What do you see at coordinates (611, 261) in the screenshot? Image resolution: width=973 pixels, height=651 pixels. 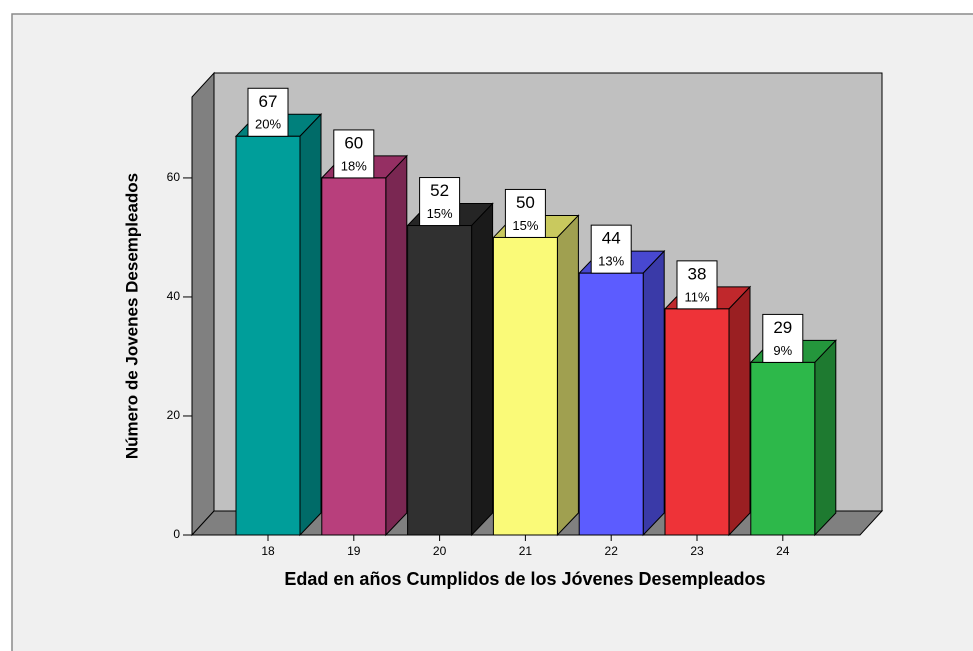 I see `percent-label: 13%` at bounding box center [611, 261].